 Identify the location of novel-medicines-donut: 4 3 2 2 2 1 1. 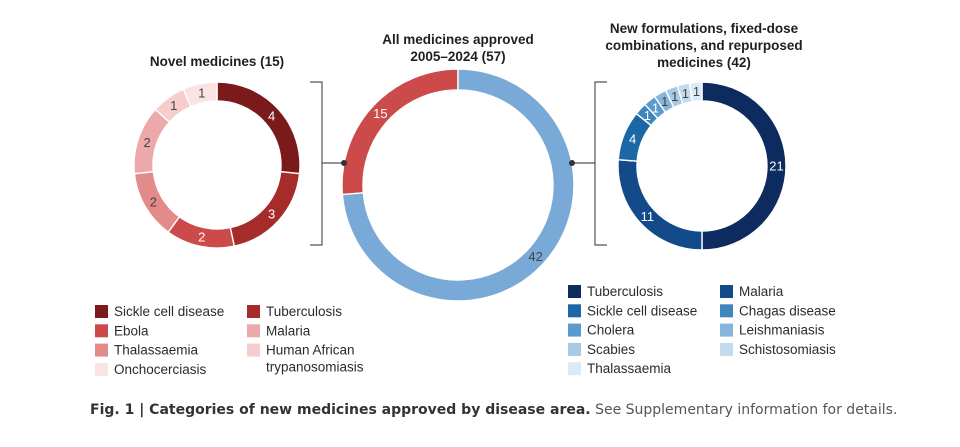
(217, 165).